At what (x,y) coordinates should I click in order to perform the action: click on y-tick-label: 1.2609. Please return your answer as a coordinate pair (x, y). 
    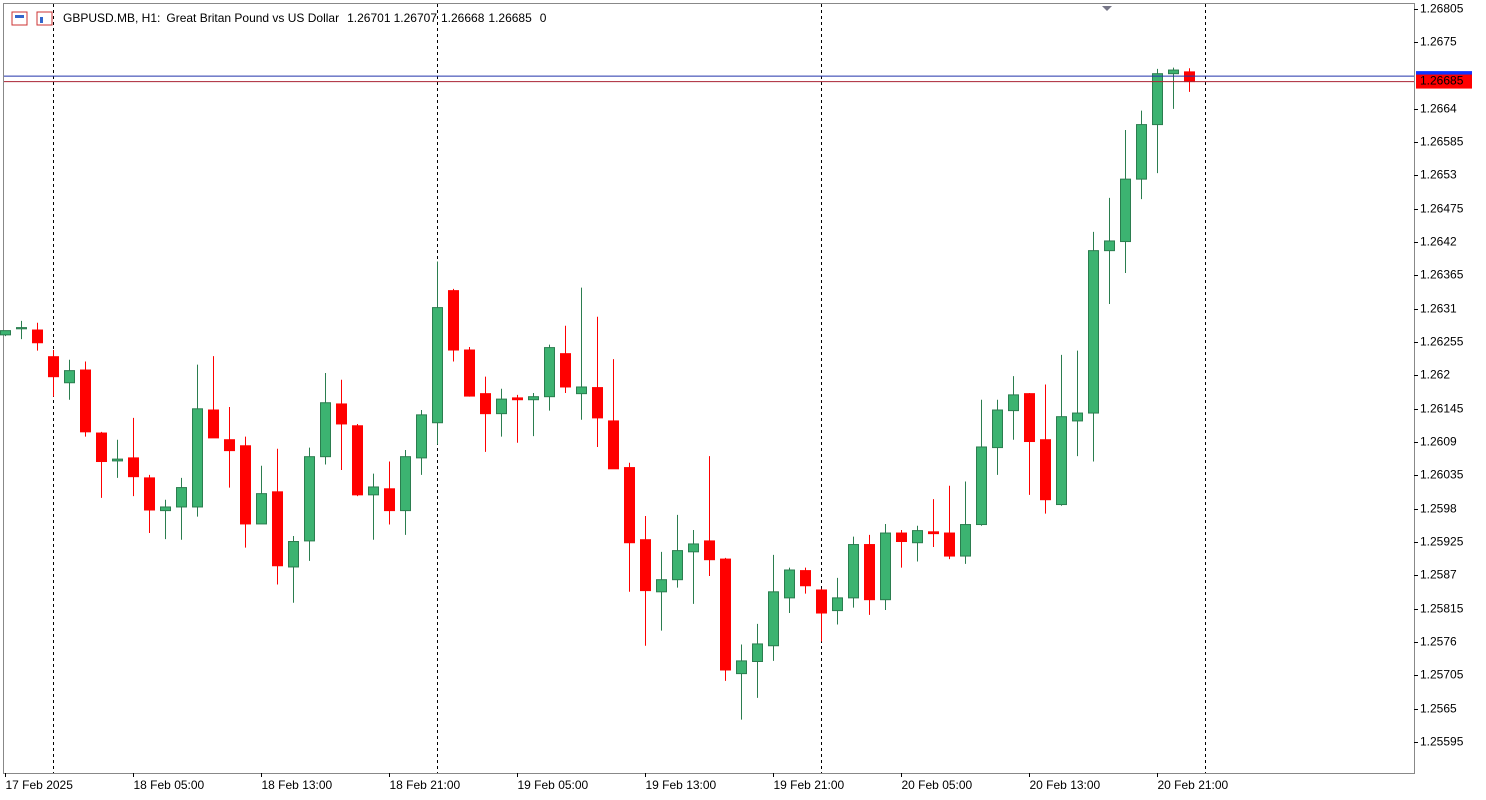
    Looking at the image, I should click on (1438, 442).